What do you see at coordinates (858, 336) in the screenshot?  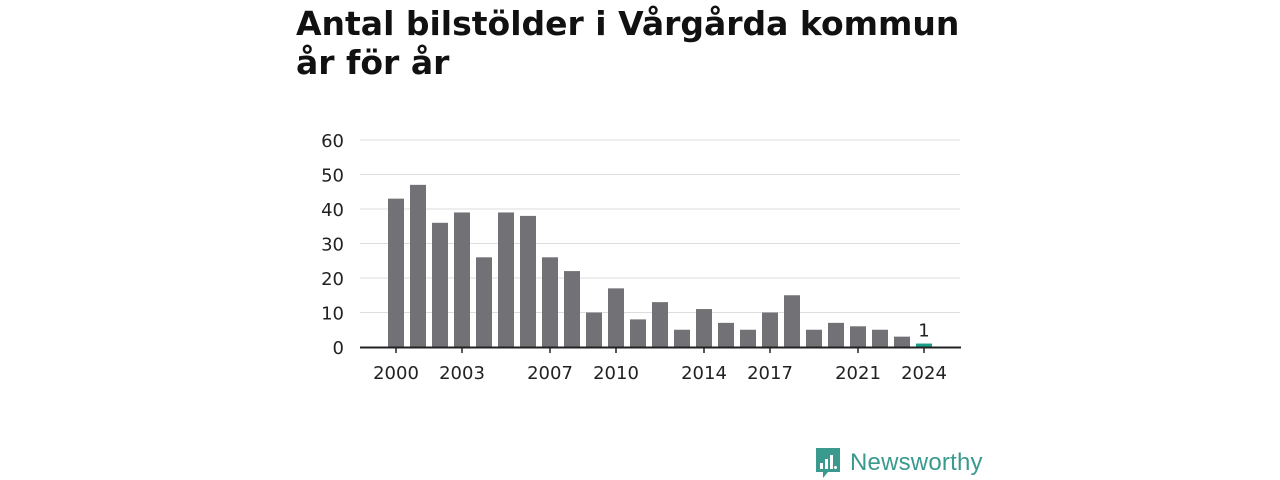 I see `bar-2021` at bounding box center [858, 336].